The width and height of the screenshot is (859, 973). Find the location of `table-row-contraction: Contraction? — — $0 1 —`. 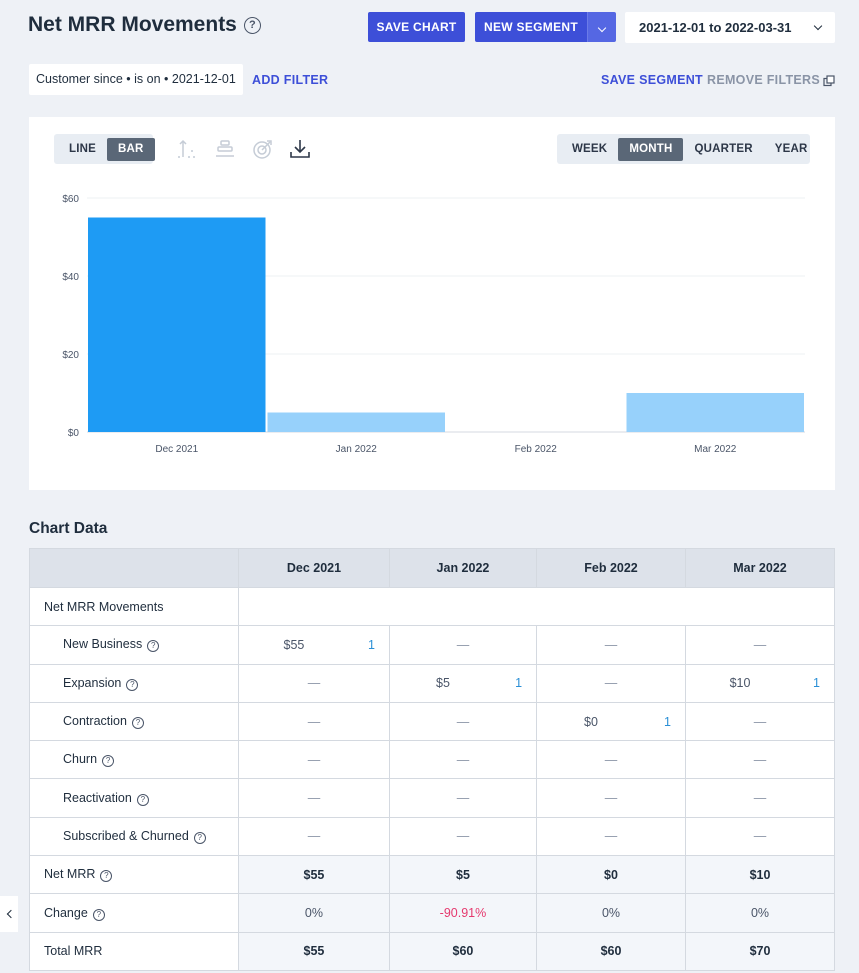

table-row-contraction: Contraction? — — $0 1 — is located at coordinates (432, 721).